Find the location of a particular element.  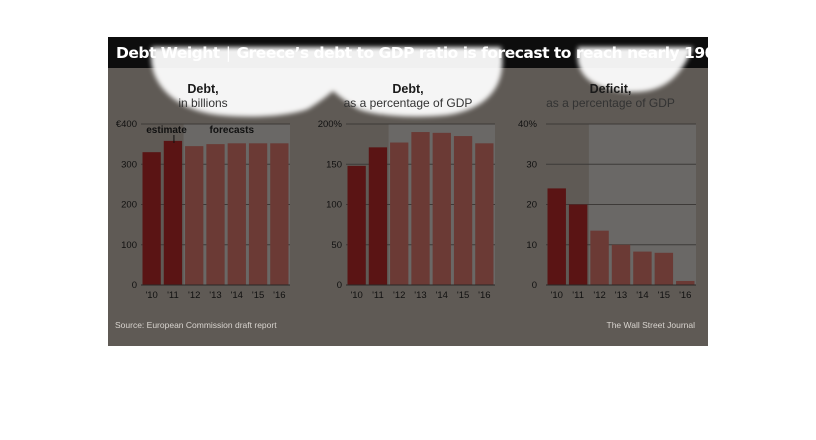

y-tick-label: €400 is located at coordinates (126, 124).